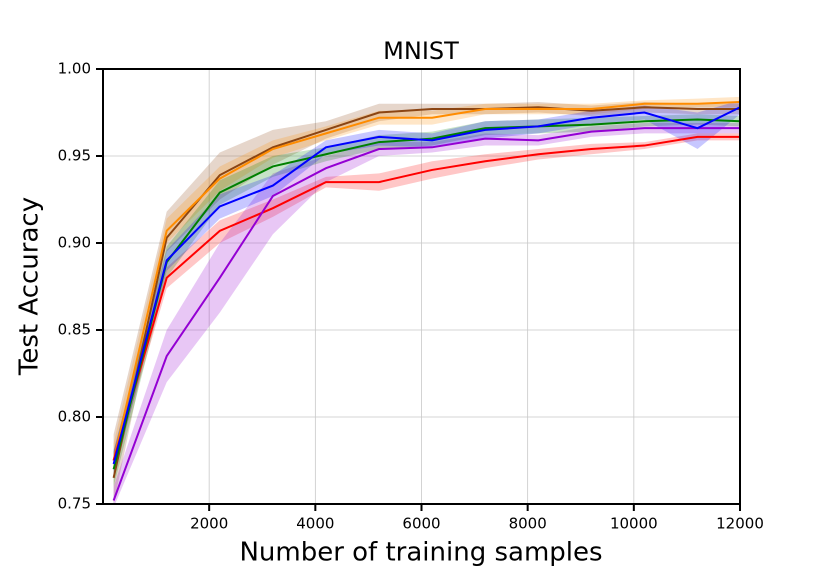 The width and height of the screenshot is (822, 576). Describe the element at coordinates (421, 51) in the screenshot. I see `chart-title: MNIST` at that location.